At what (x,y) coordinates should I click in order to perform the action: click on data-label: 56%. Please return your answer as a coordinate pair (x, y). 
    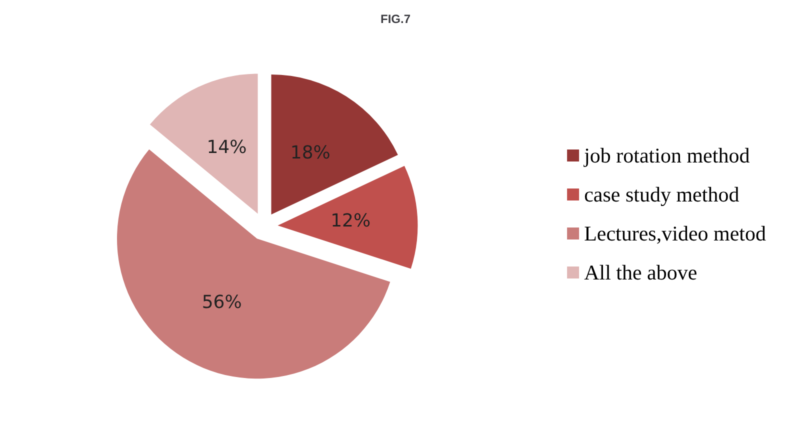
    Looking at the image, I should click on (222, 303).